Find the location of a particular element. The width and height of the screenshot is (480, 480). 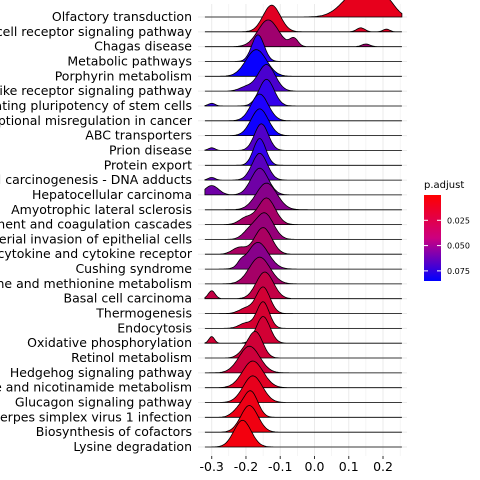

y-tick-label: Olfactory transduction is located at coordinates (122, 16).